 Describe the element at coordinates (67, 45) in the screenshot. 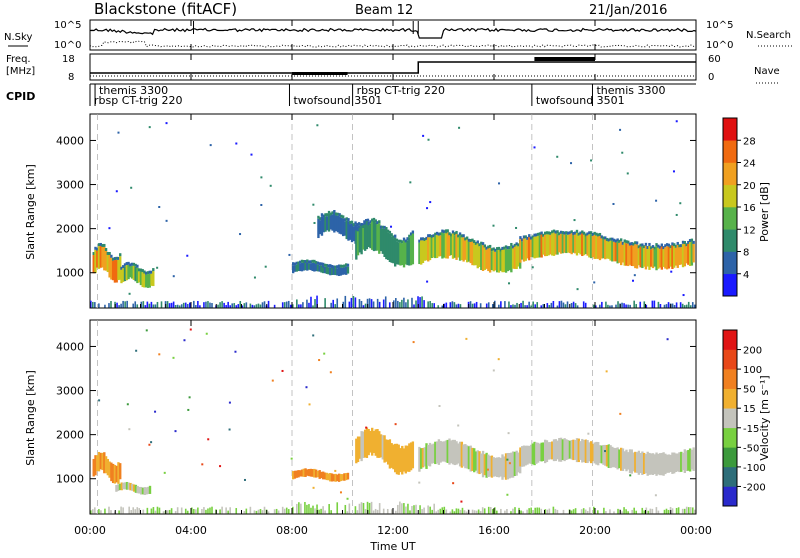

I see `noise-bottom-tick: 10^0` at that location.